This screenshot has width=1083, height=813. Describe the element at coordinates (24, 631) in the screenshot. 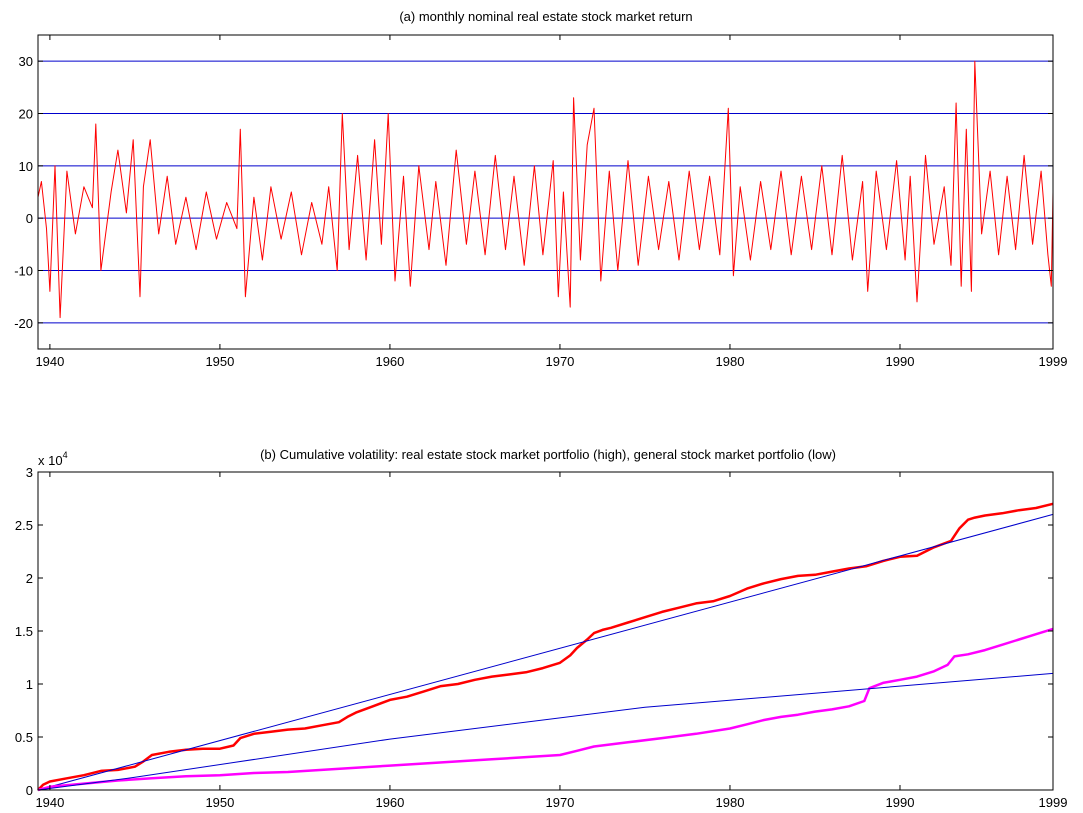

I see `y-tick-label: 1.5` at that location.